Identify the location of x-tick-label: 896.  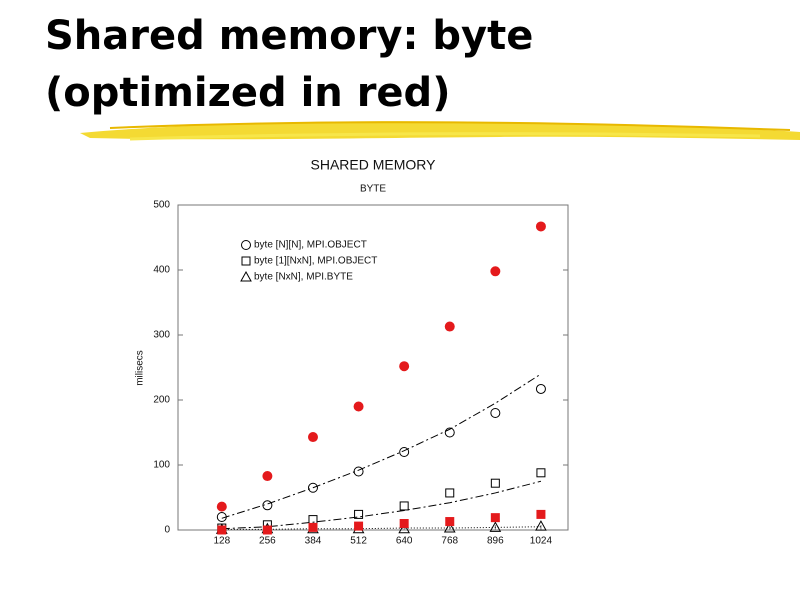
(495, 541).